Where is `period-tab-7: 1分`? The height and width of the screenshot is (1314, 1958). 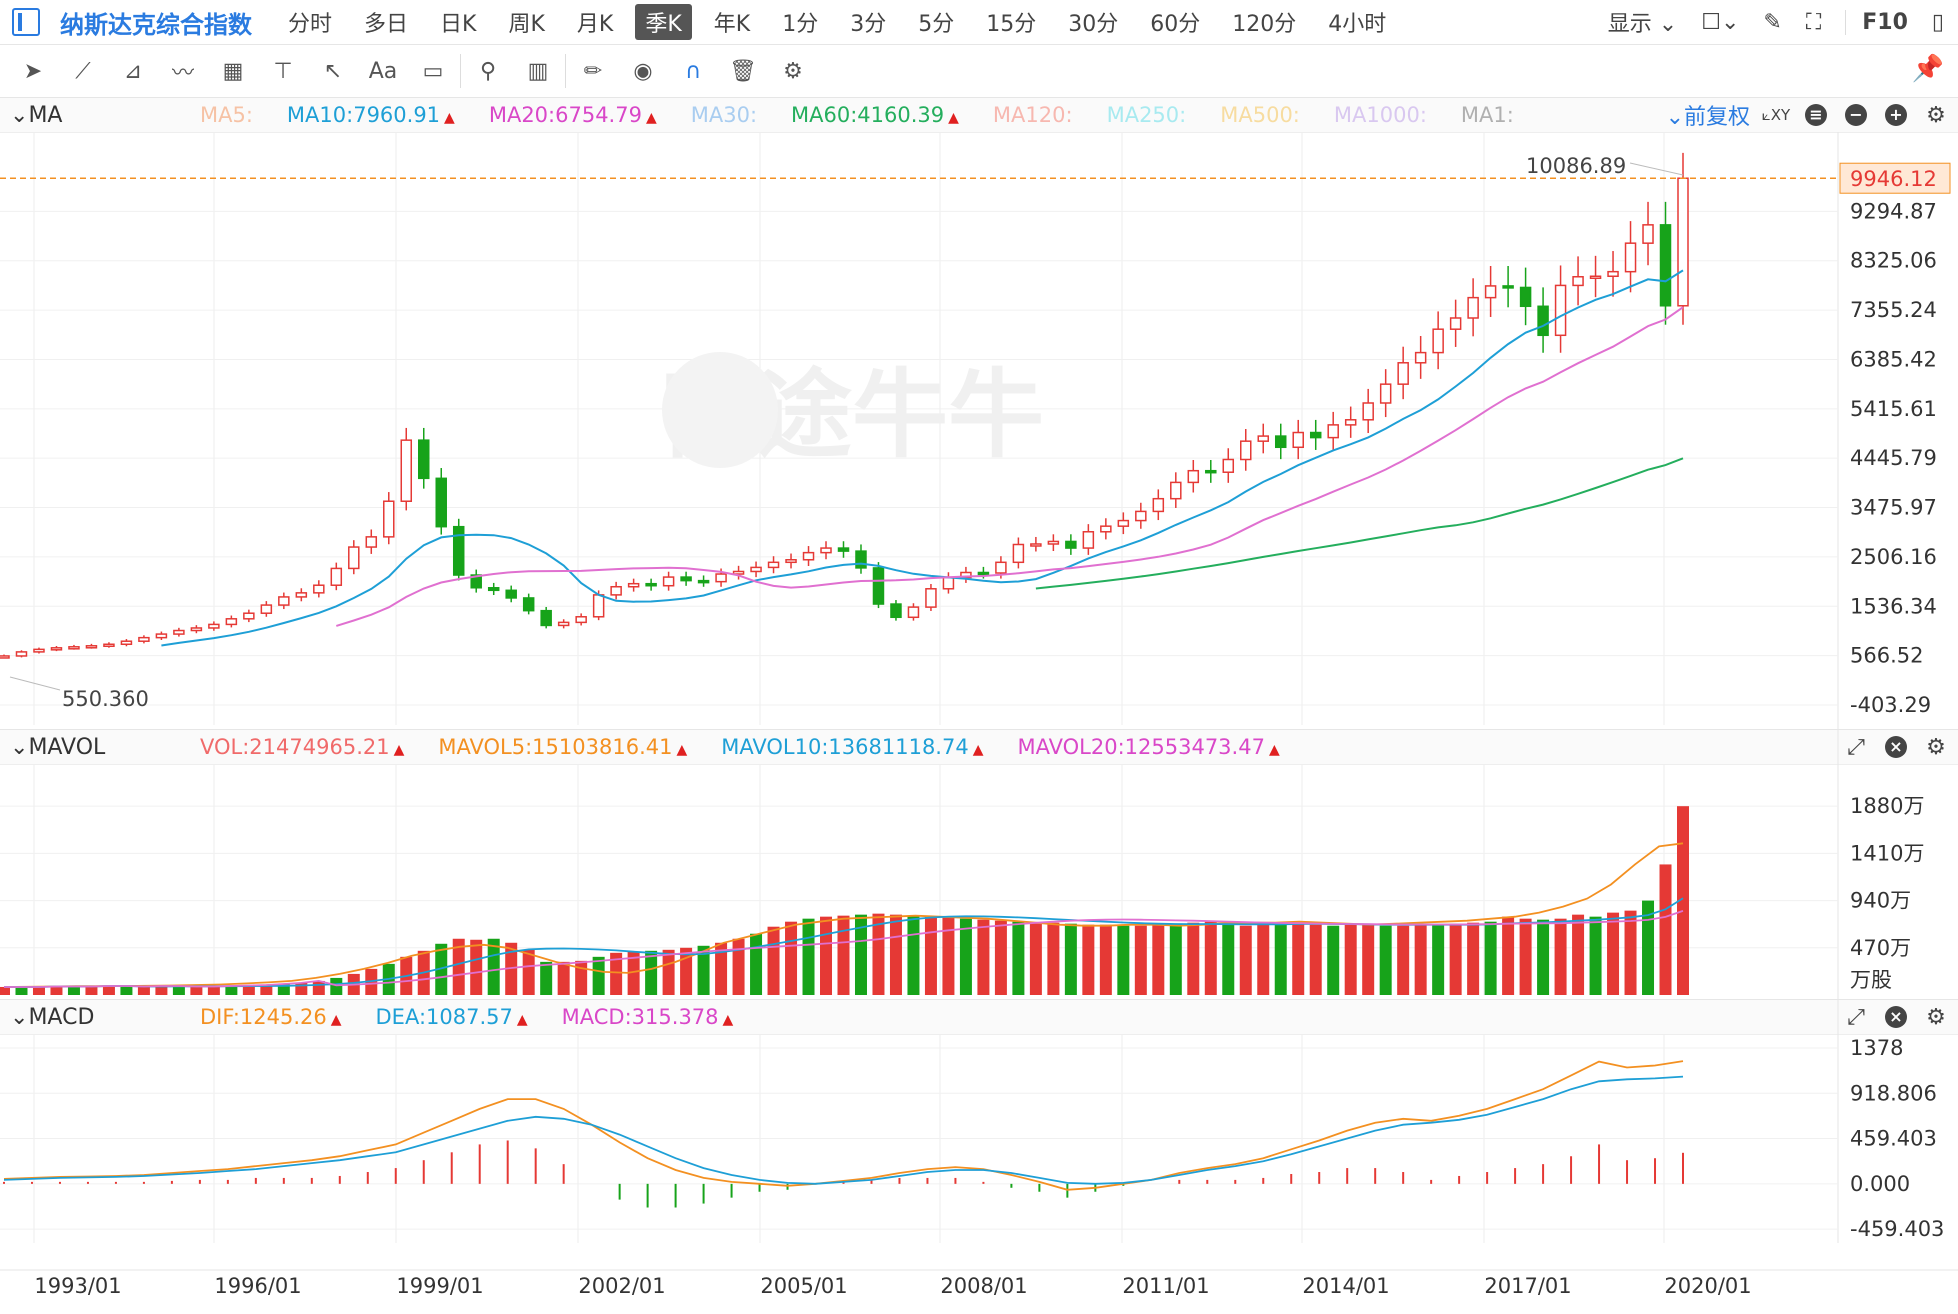 period-tab-7: 1分 is located at coordinates (800, 24).